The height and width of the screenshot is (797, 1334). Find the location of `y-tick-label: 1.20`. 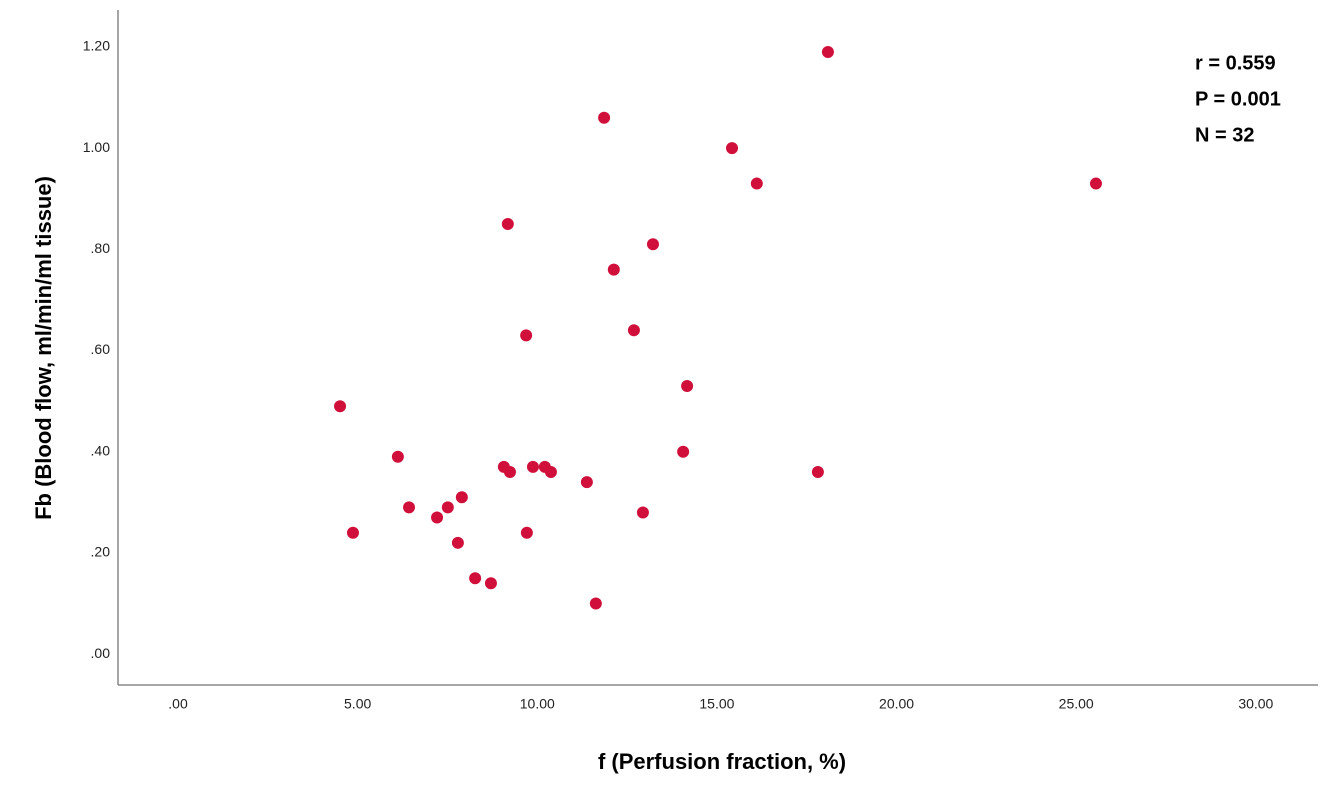

y-tick-label: 1.20 is located at coordinates (96, 46).